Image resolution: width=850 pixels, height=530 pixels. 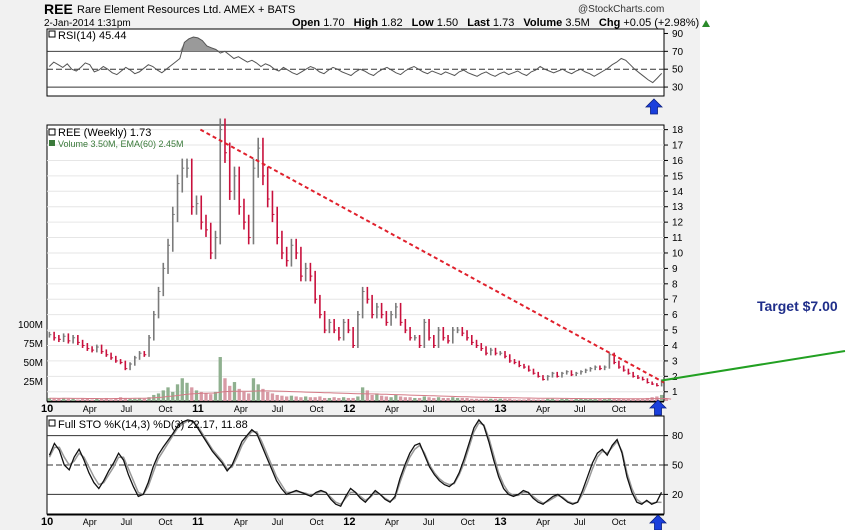 What do you see at coordinates (543, 23) in the screenshot?
I see `volume-label: Volume` at bounding box center [543, 23].